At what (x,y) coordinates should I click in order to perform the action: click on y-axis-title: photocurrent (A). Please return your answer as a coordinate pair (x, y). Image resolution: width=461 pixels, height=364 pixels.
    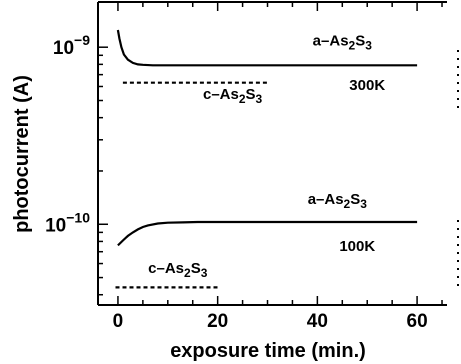
    Looking at the image, I should click on (22, 154).